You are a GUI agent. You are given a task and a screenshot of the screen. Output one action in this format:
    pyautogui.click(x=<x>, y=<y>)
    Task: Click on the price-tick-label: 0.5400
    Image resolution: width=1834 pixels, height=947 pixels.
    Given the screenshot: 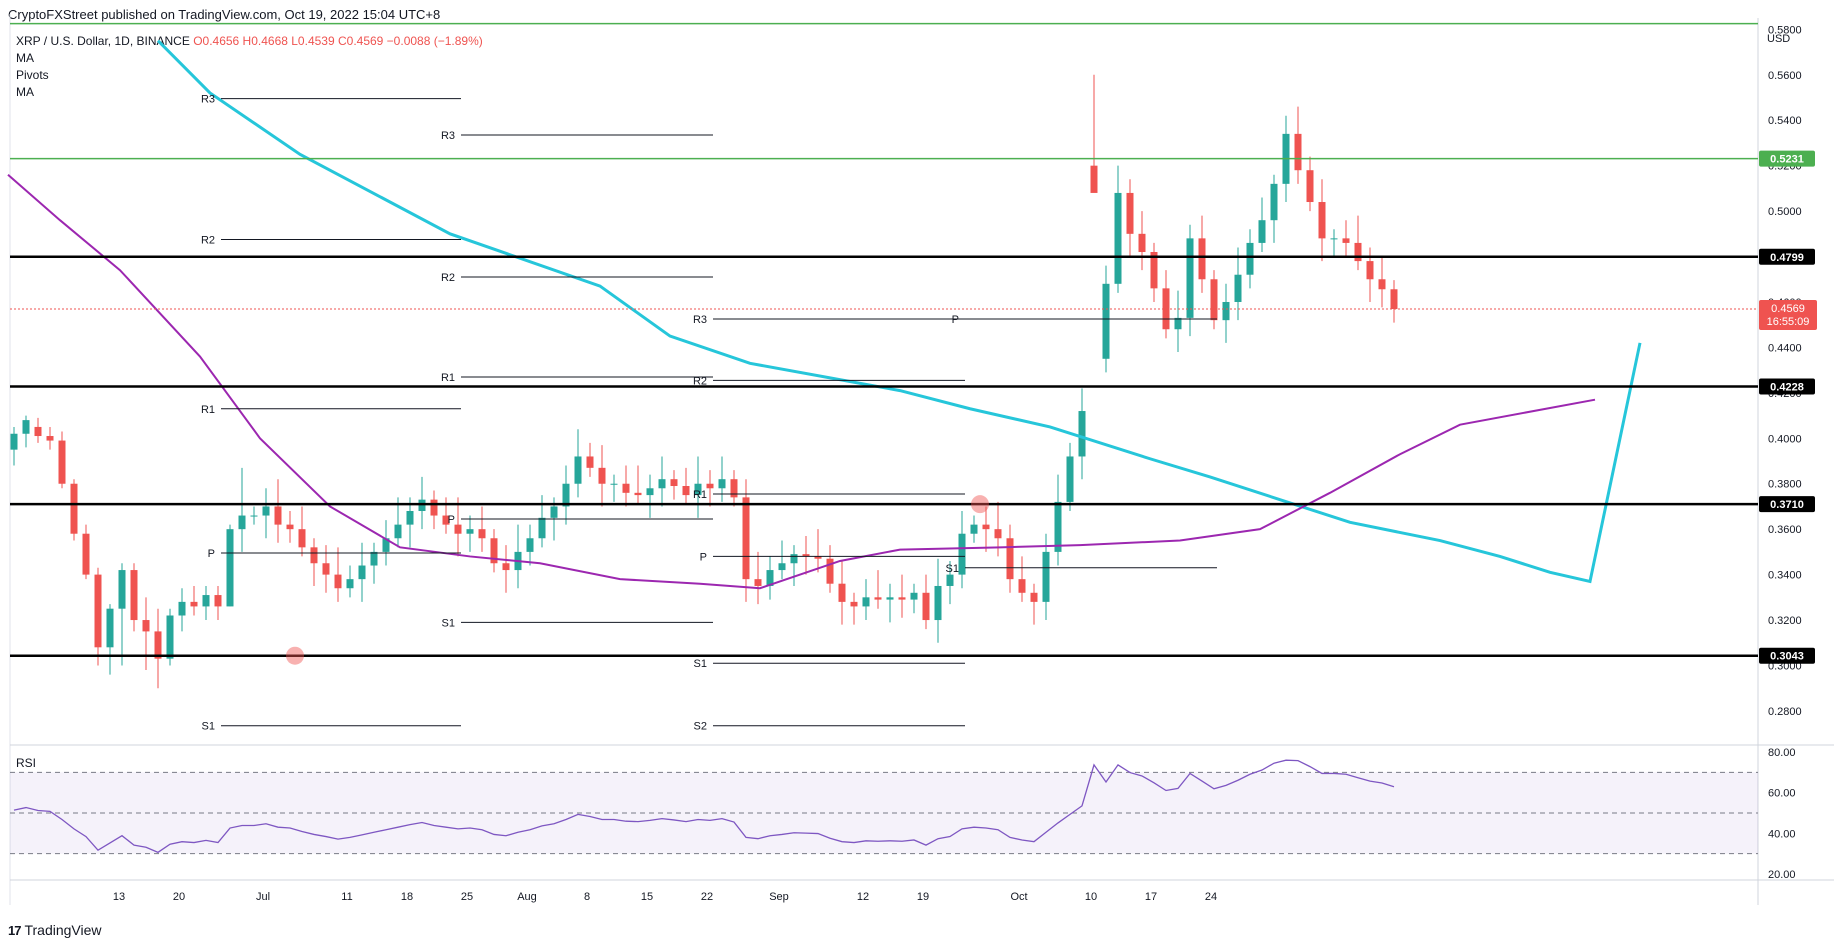 What is the action you would take?
    pyautogui.click(x=1785, y=121)
    